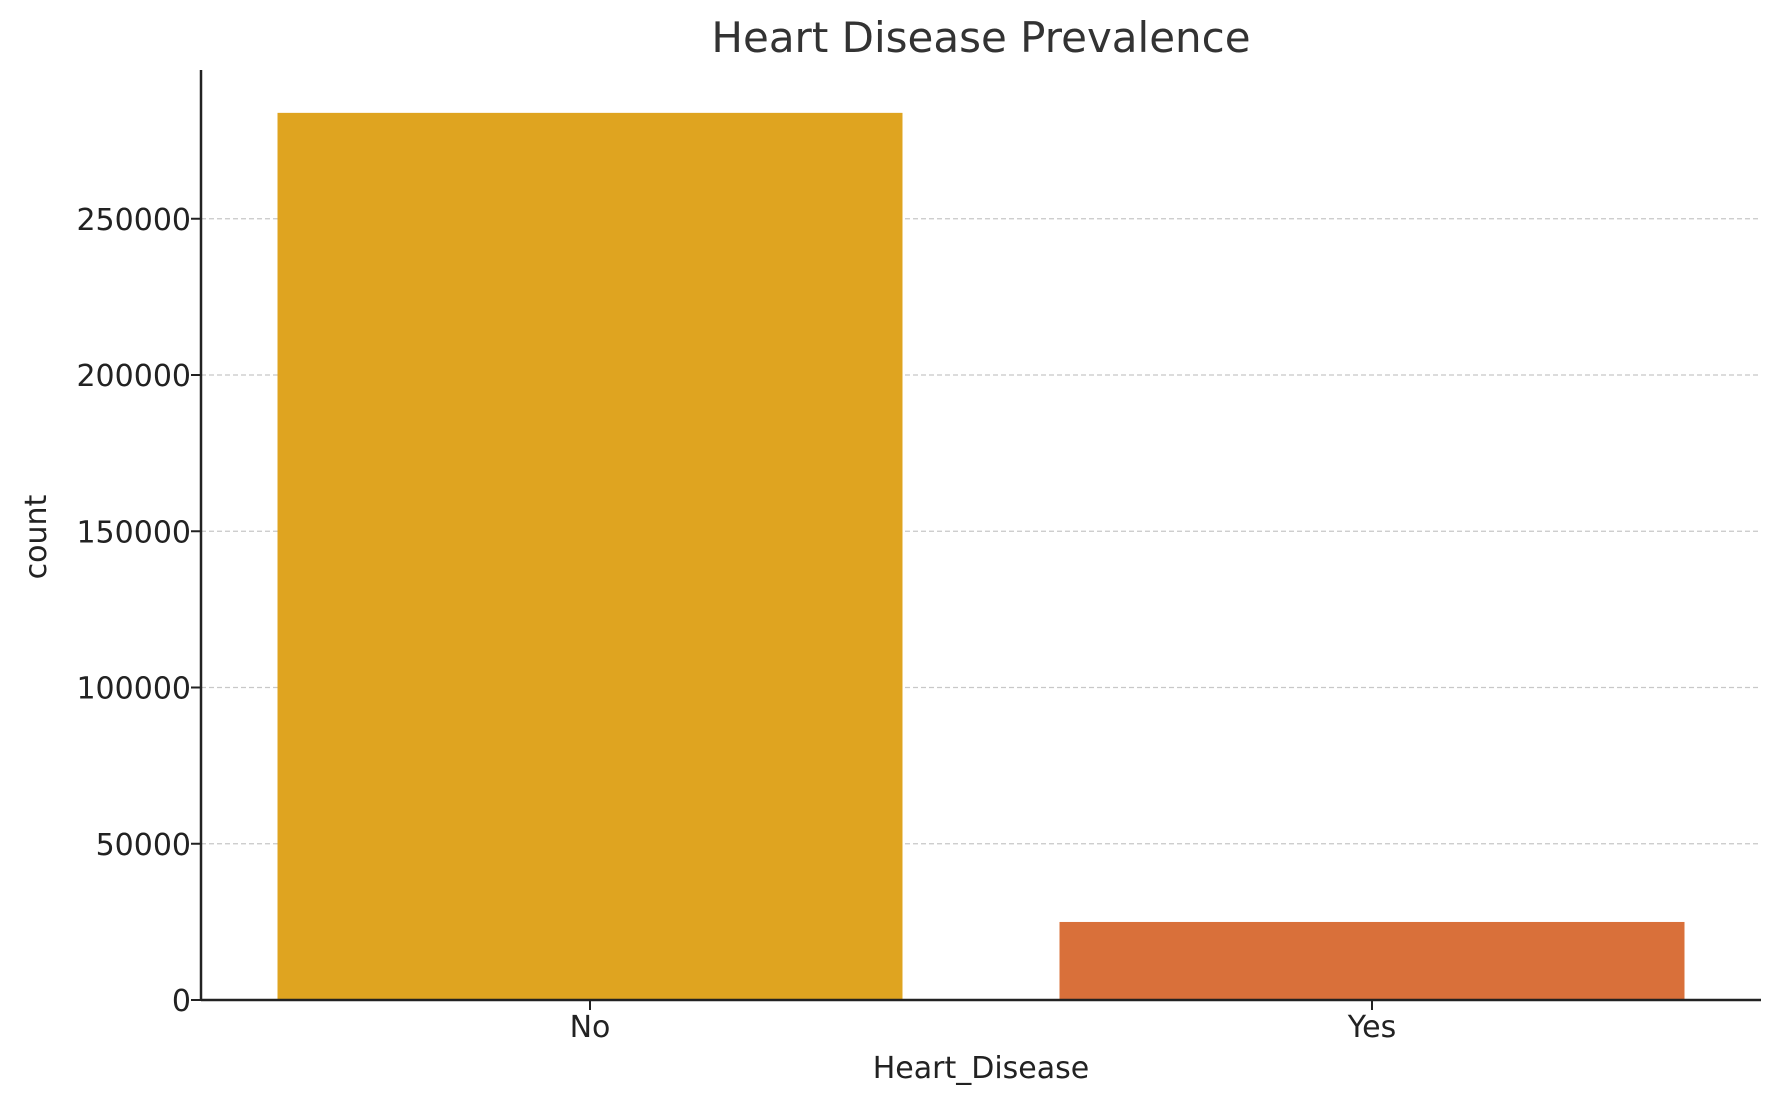  I want to click on y-tick-label: 150000, so click(133, 532).